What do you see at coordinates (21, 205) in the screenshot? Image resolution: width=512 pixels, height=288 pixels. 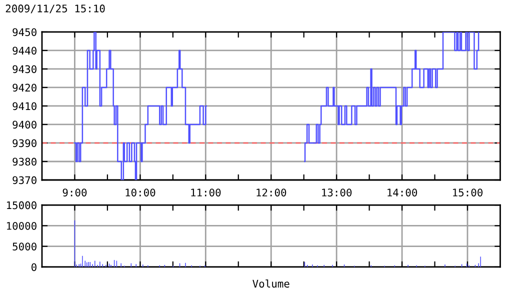 I see `y-tick-label: 15000` at bounding box center [21, 205].